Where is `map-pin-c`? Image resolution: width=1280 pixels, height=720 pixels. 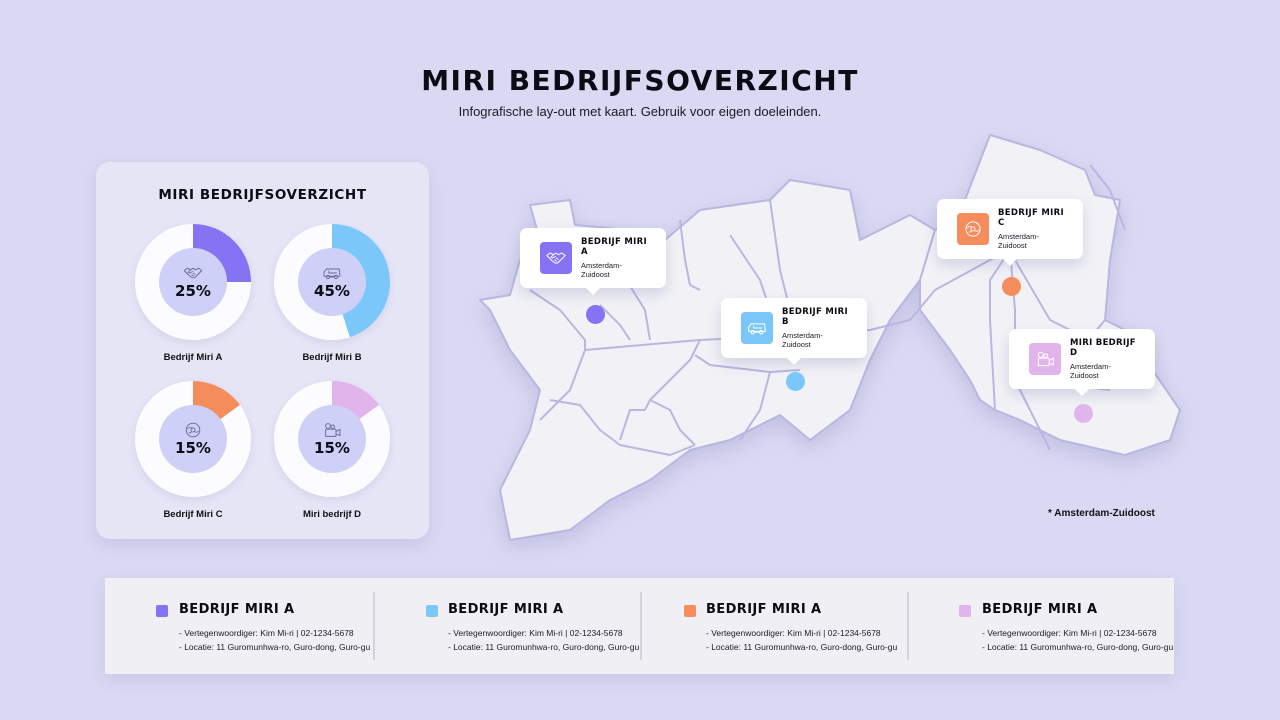
map-pin-c is located at coordinates (1011, 286).